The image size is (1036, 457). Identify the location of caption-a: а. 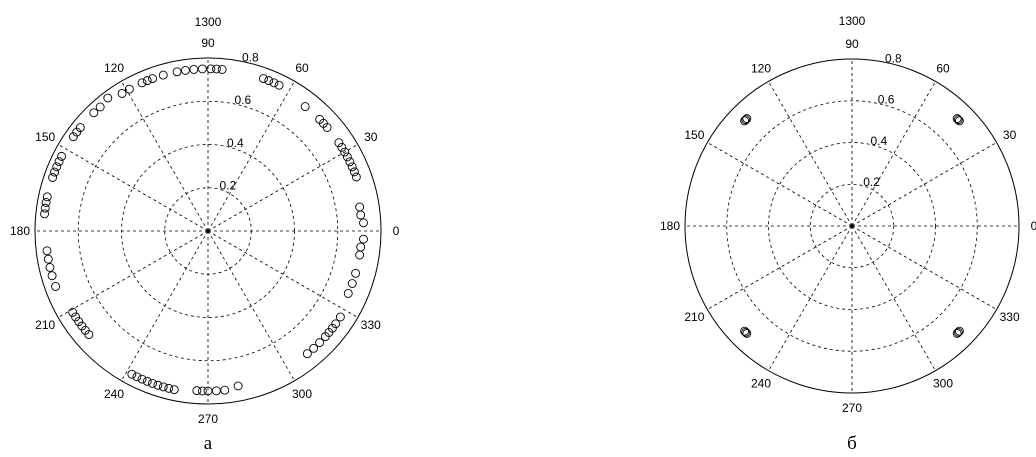
(208, 443).